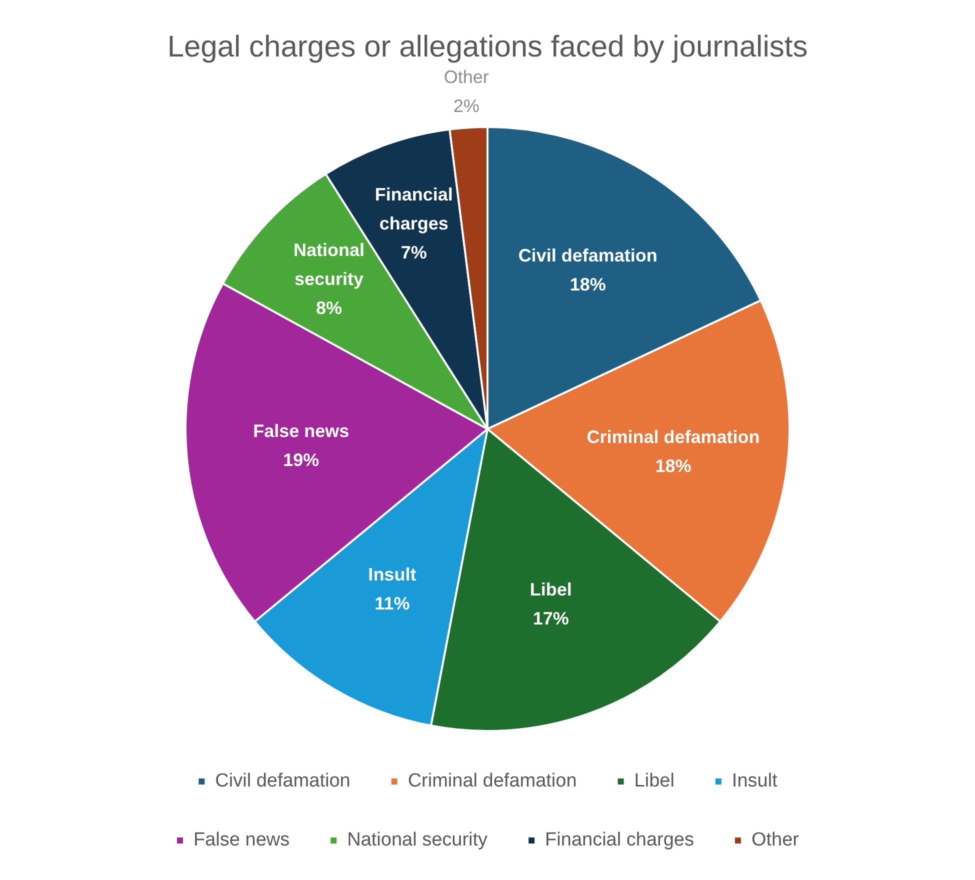 The height and width of the screenshot is (880, 975). I want to click on legend-label: Other, so click(775, 840).